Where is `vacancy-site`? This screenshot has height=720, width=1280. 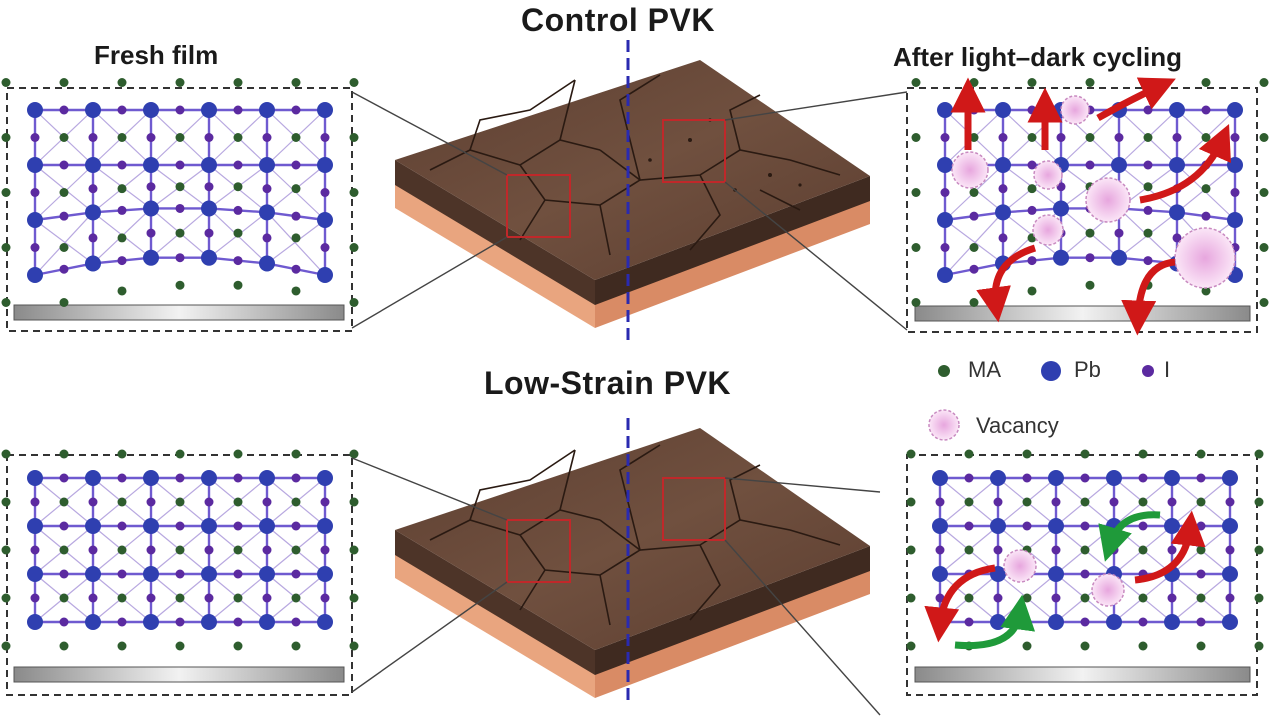 vacancy-site is located at coordinates (1048, 175).